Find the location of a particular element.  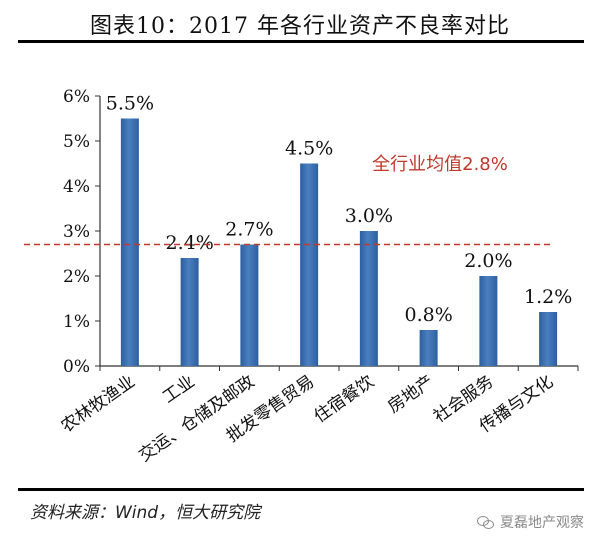

value-label: 2.4% is located at coordinates (189, 243).